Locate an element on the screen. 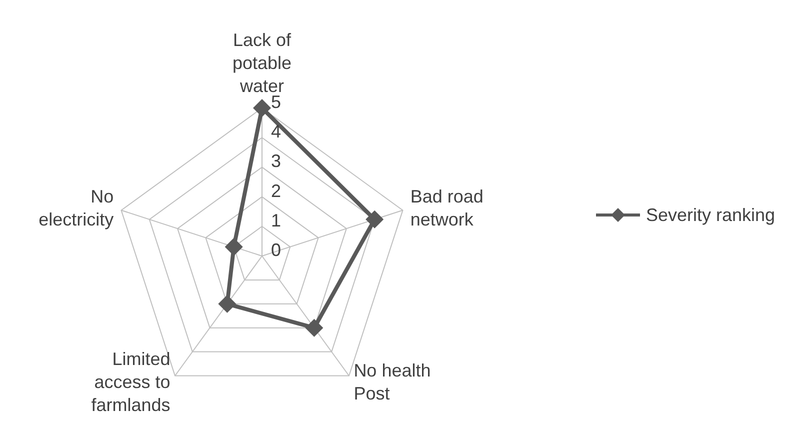 The width and height of the screenshot is (793, 424). spoke-label: No health Post is located at coordinates (392, 382).